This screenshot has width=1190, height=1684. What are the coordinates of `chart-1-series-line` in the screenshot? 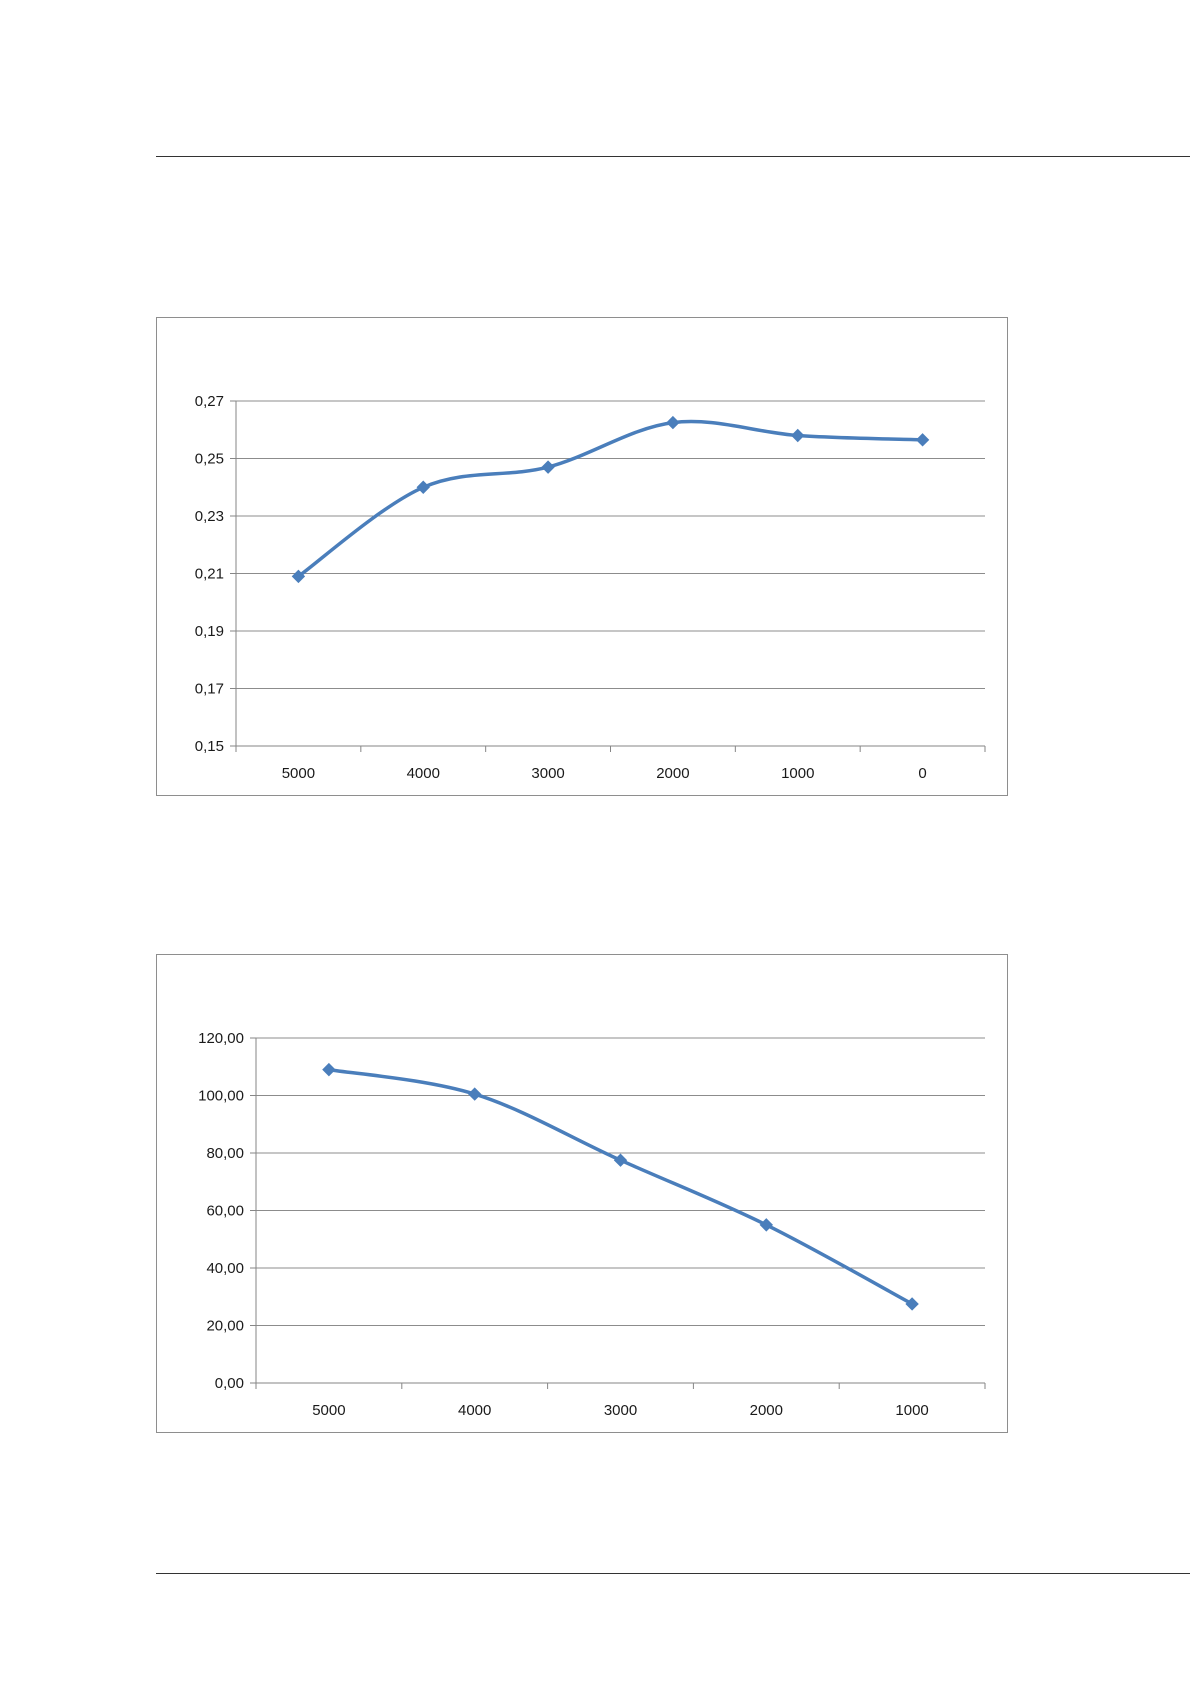 It's located at (610, 499).